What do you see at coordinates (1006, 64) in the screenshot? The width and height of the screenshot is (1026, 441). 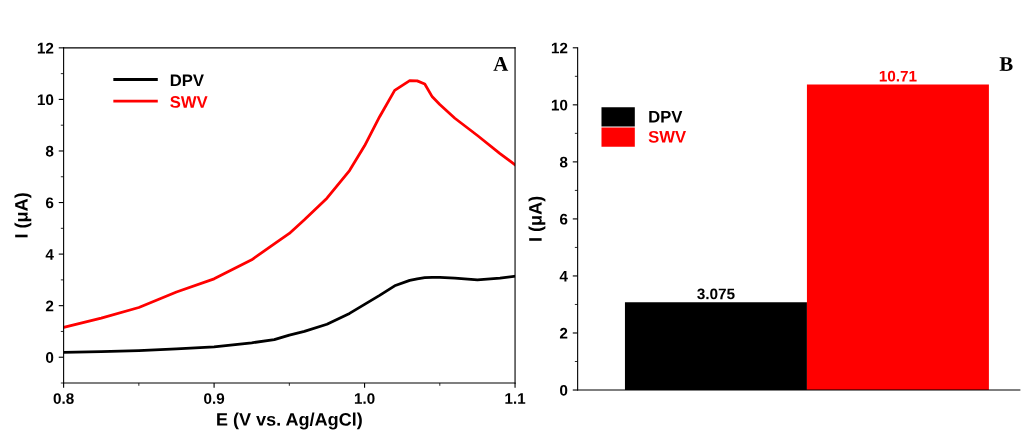 I see `chart-title: B` at bounding box center [1006, 64].